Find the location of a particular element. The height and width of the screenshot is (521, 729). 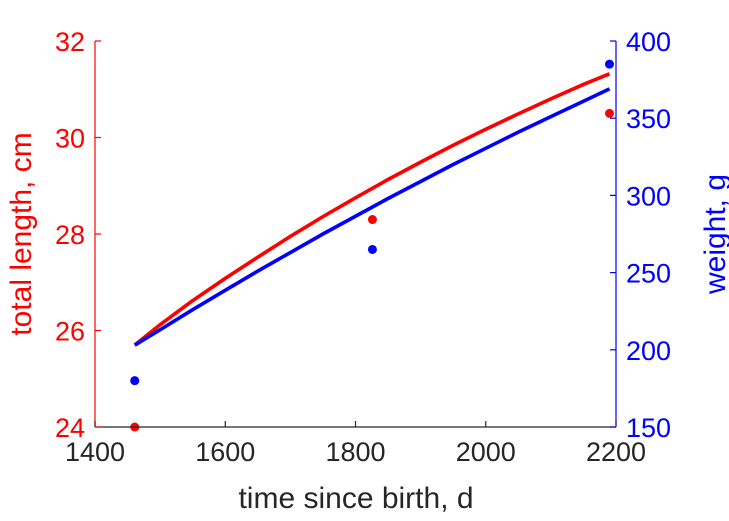

x-axis-title: time since birth, d is located at coordinates (355, 498).